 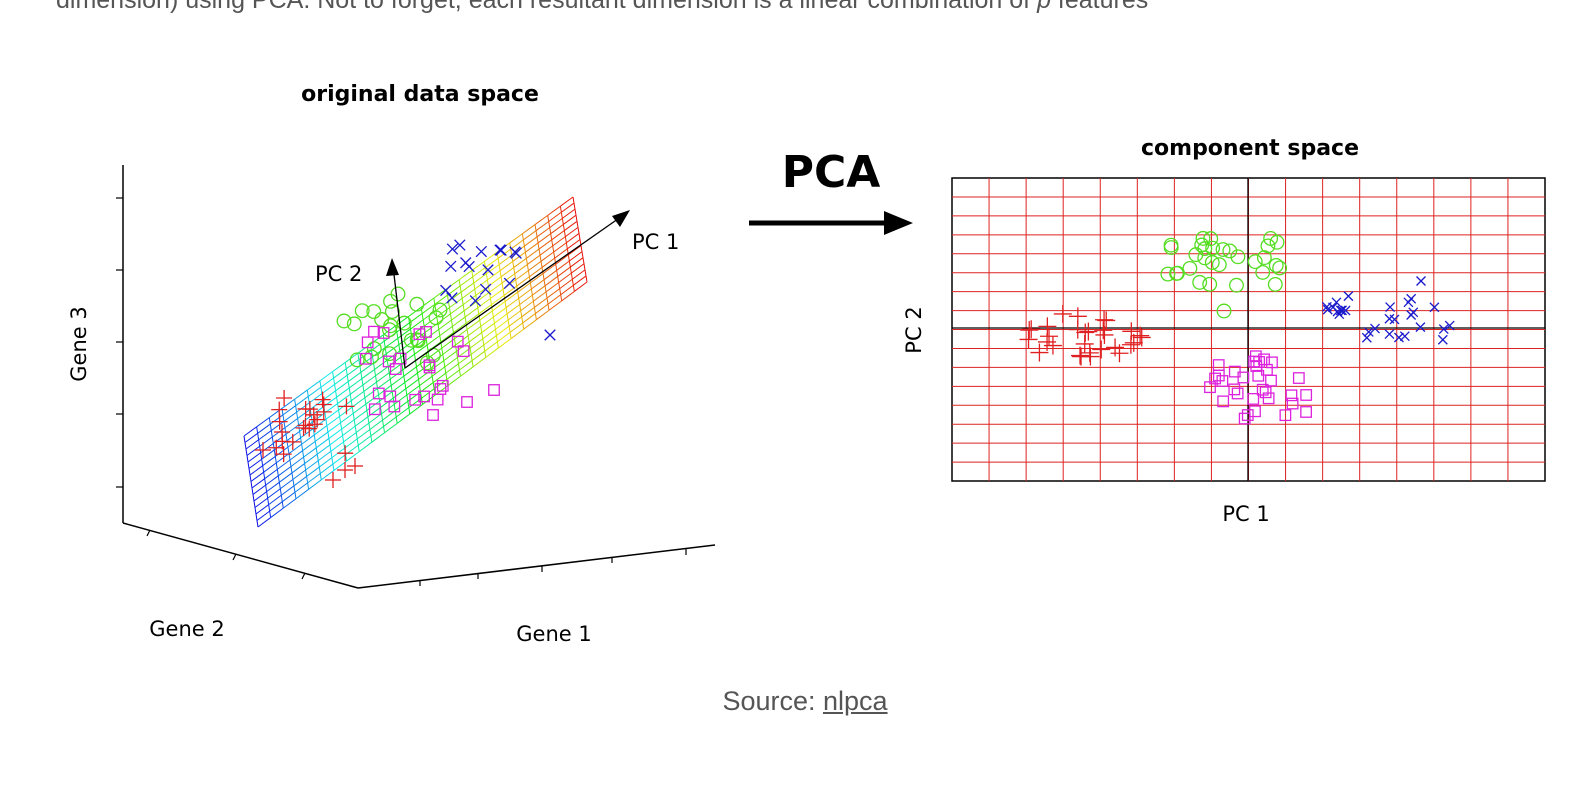 I want to click on gene2-tick, so click(x=234, y=557).